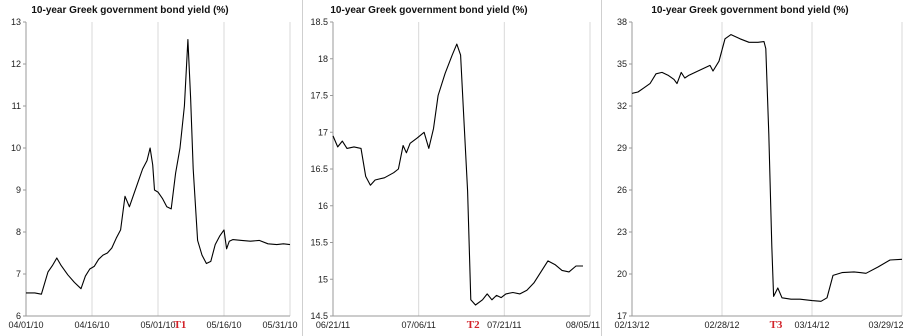 The image size is (904, 336). Describe the element at coordinates (323, 206) in the screenshot. I see `chart-2-y-tick-label: 16` at that location.